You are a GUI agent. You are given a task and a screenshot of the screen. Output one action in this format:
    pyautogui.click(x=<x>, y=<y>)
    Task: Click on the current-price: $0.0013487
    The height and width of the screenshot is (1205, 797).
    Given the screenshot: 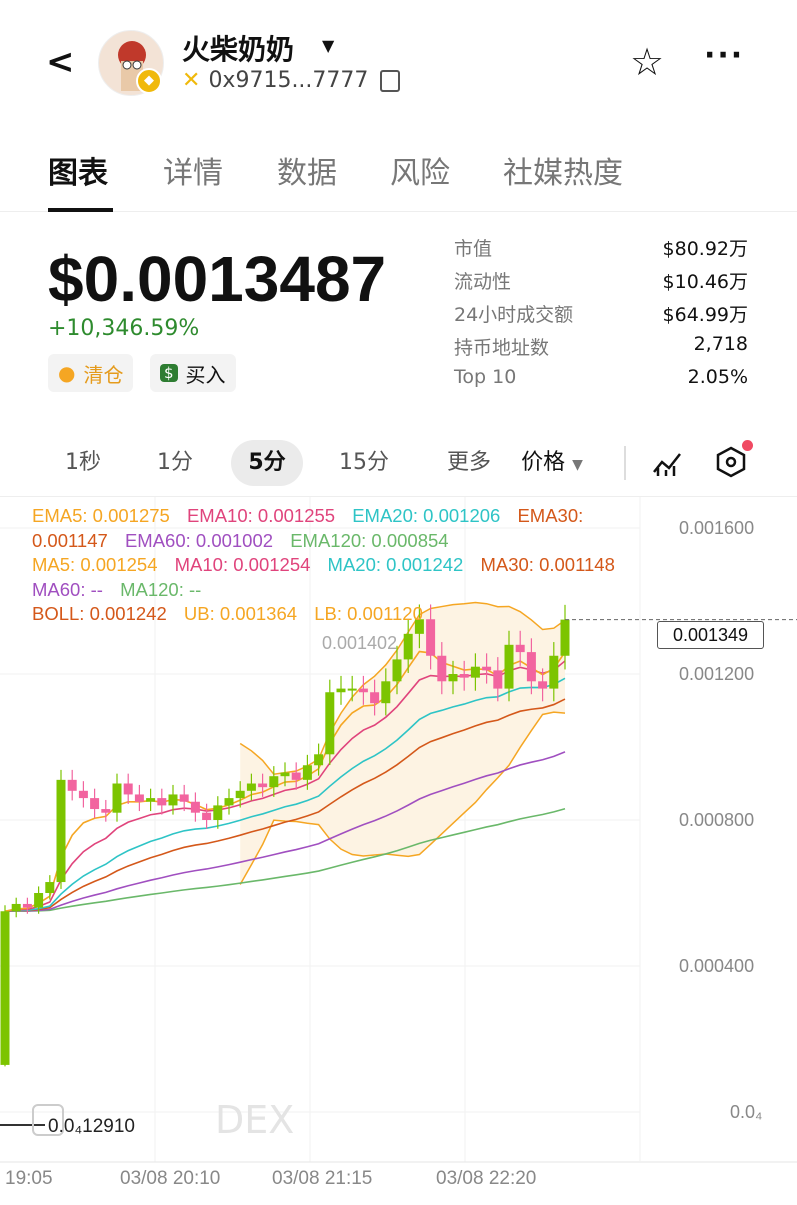 What is the action you would take?
    pyautogui.click(x=217, y=279)
    